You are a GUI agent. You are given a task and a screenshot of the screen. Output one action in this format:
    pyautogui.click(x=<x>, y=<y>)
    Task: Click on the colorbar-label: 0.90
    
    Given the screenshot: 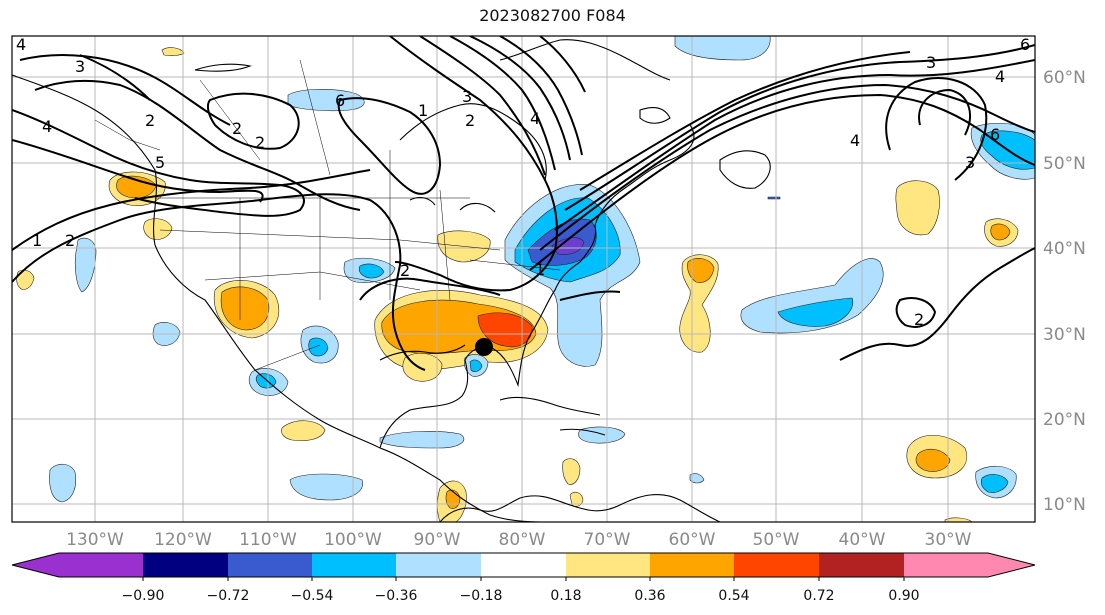 What is the action you would take?
    pyautogui.click(x=903, y=596)
    